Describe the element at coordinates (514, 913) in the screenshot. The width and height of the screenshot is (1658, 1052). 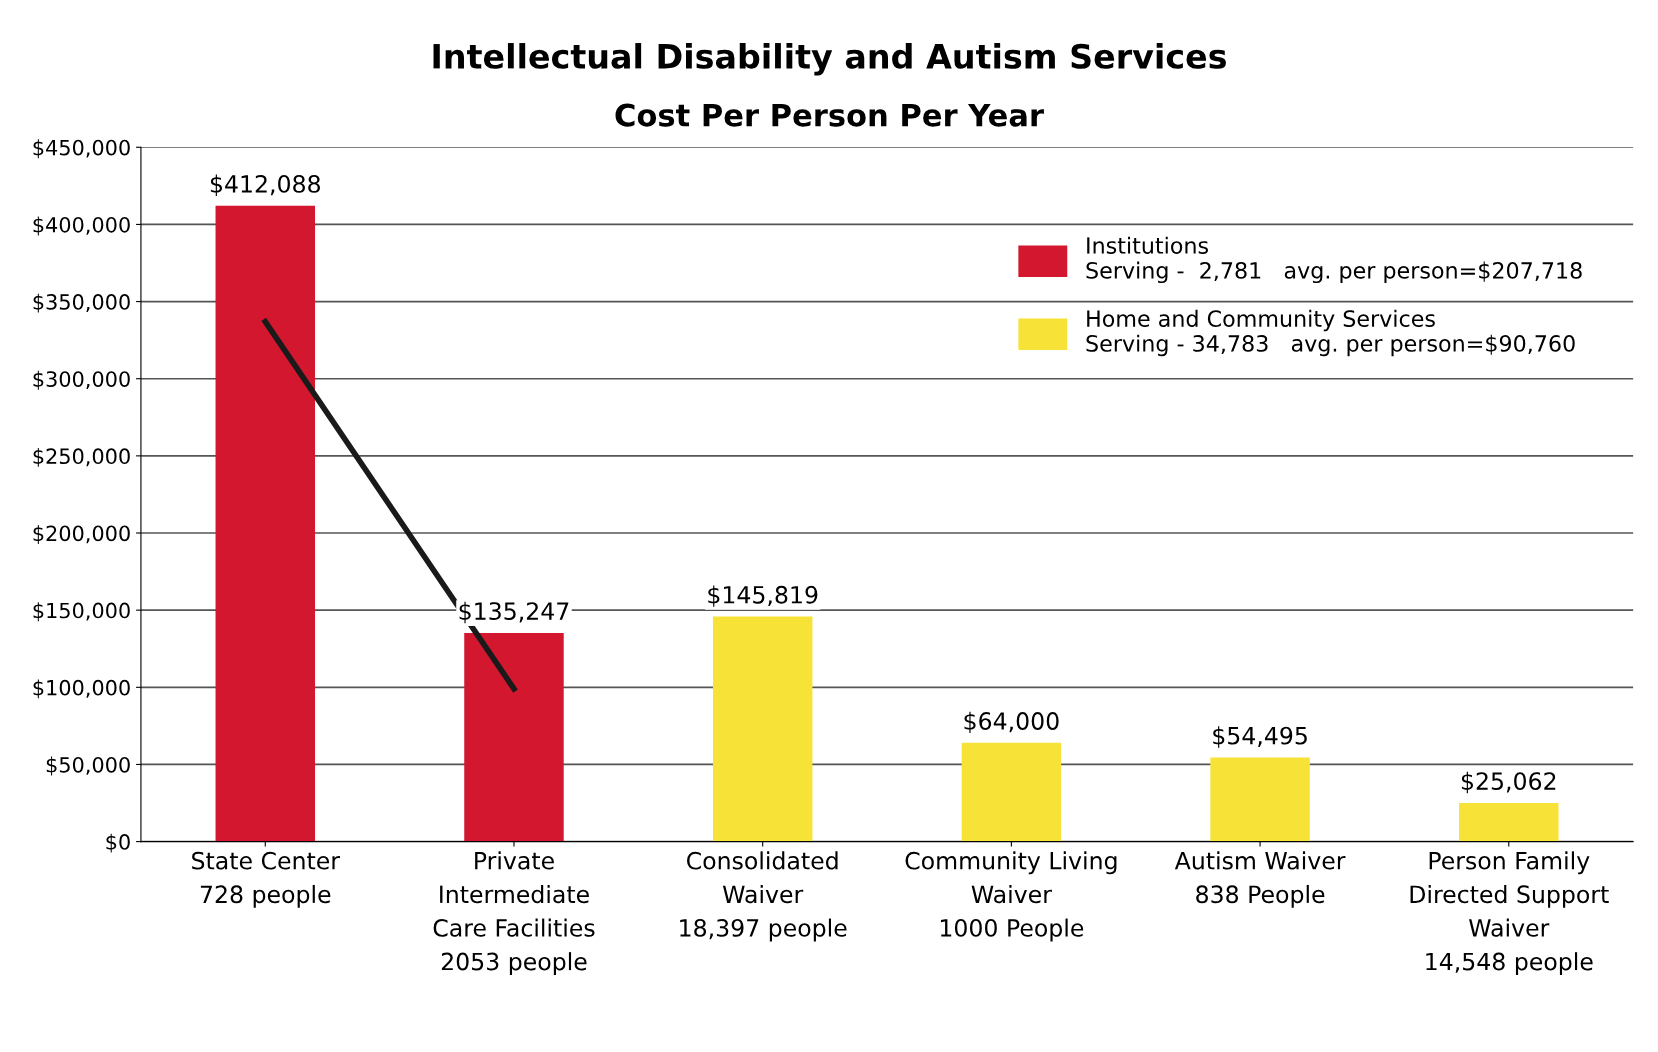
I see `x-tick-label: Private Intermediate Care Facilities 2053 people` at that location.